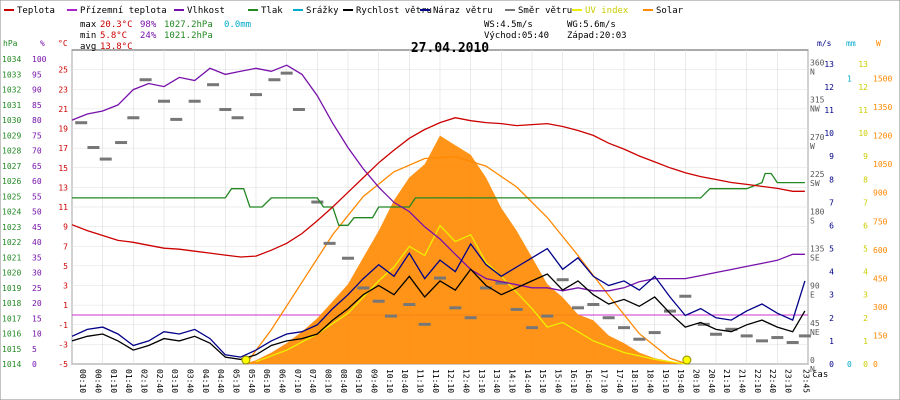 The image size is (900, 400). What do you see at coordinates (34, 364) in the screenshot?
I see `pct-tick: 0` at bounding box center [34, 364].